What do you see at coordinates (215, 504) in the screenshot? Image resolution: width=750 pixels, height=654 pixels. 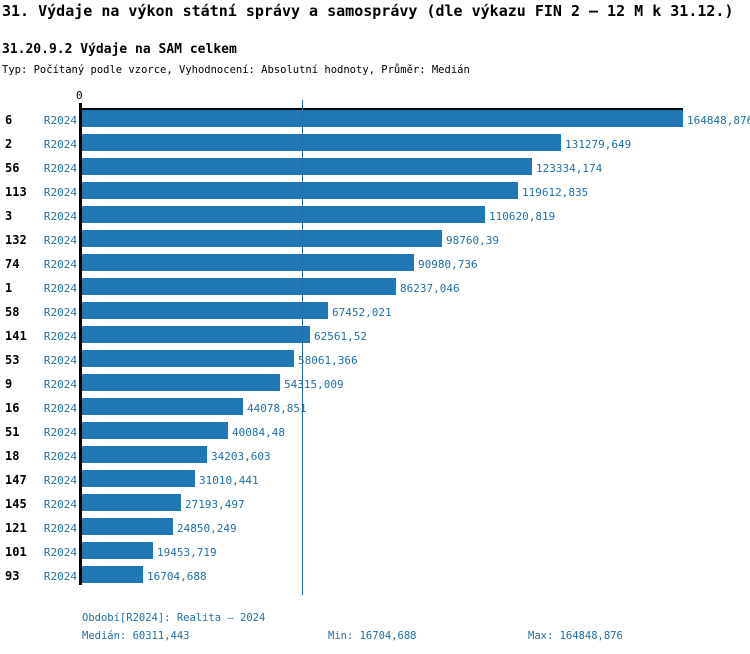 I see `bar-value-label: 27193,497` at bounding box center [215, 504].